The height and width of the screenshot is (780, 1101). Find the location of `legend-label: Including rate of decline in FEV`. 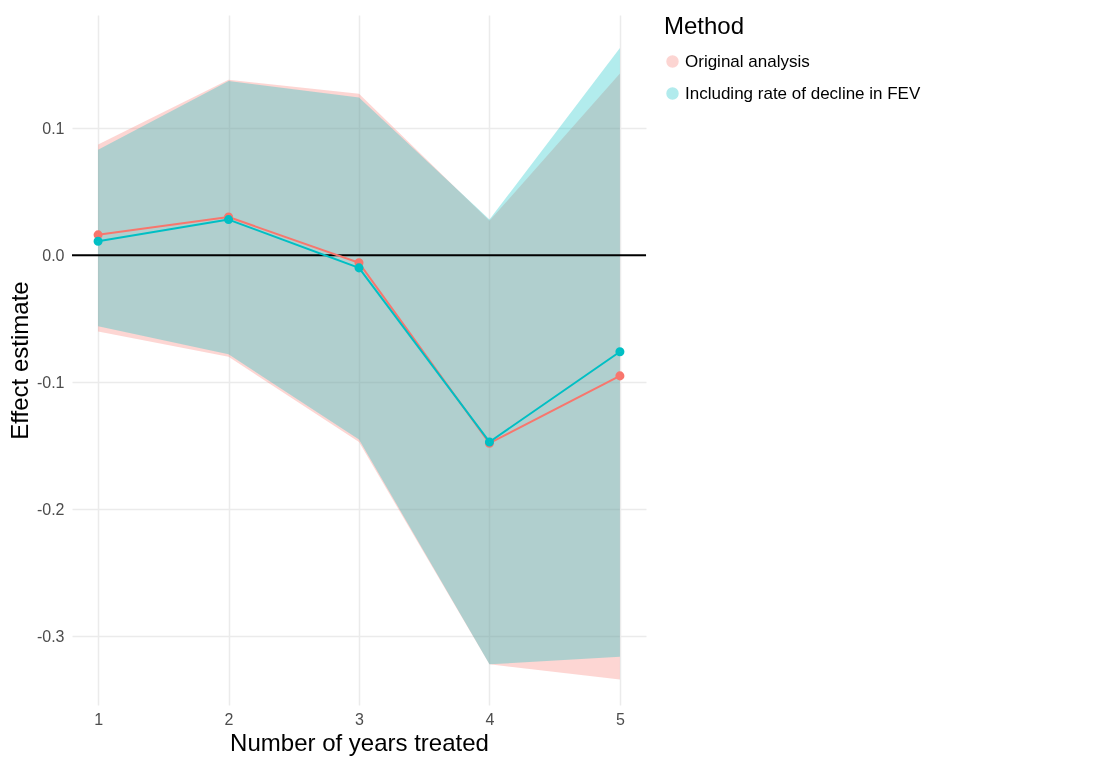

legend-label: Including rate of decline in FEV is located at coordinates (803, 93).